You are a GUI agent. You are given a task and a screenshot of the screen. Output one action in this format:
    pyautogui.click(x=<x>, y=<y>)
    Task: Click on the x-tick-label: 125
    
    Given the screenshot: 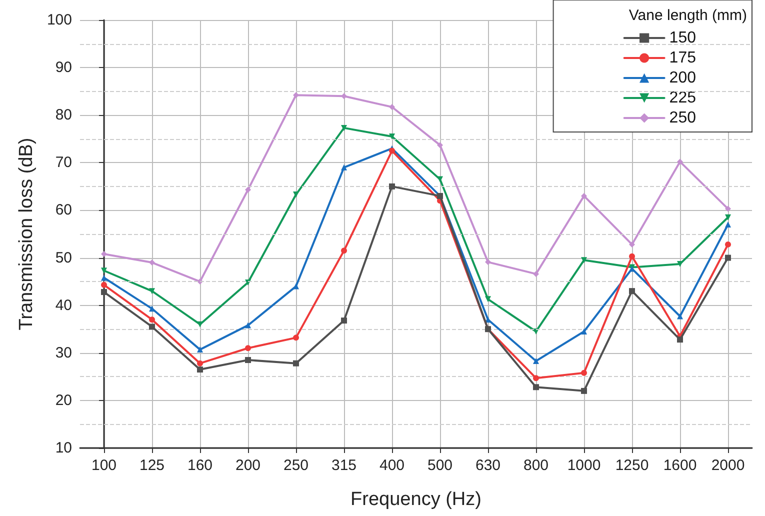 What is the action you would take?
    pyautogui.click(x=152, y=465)
    